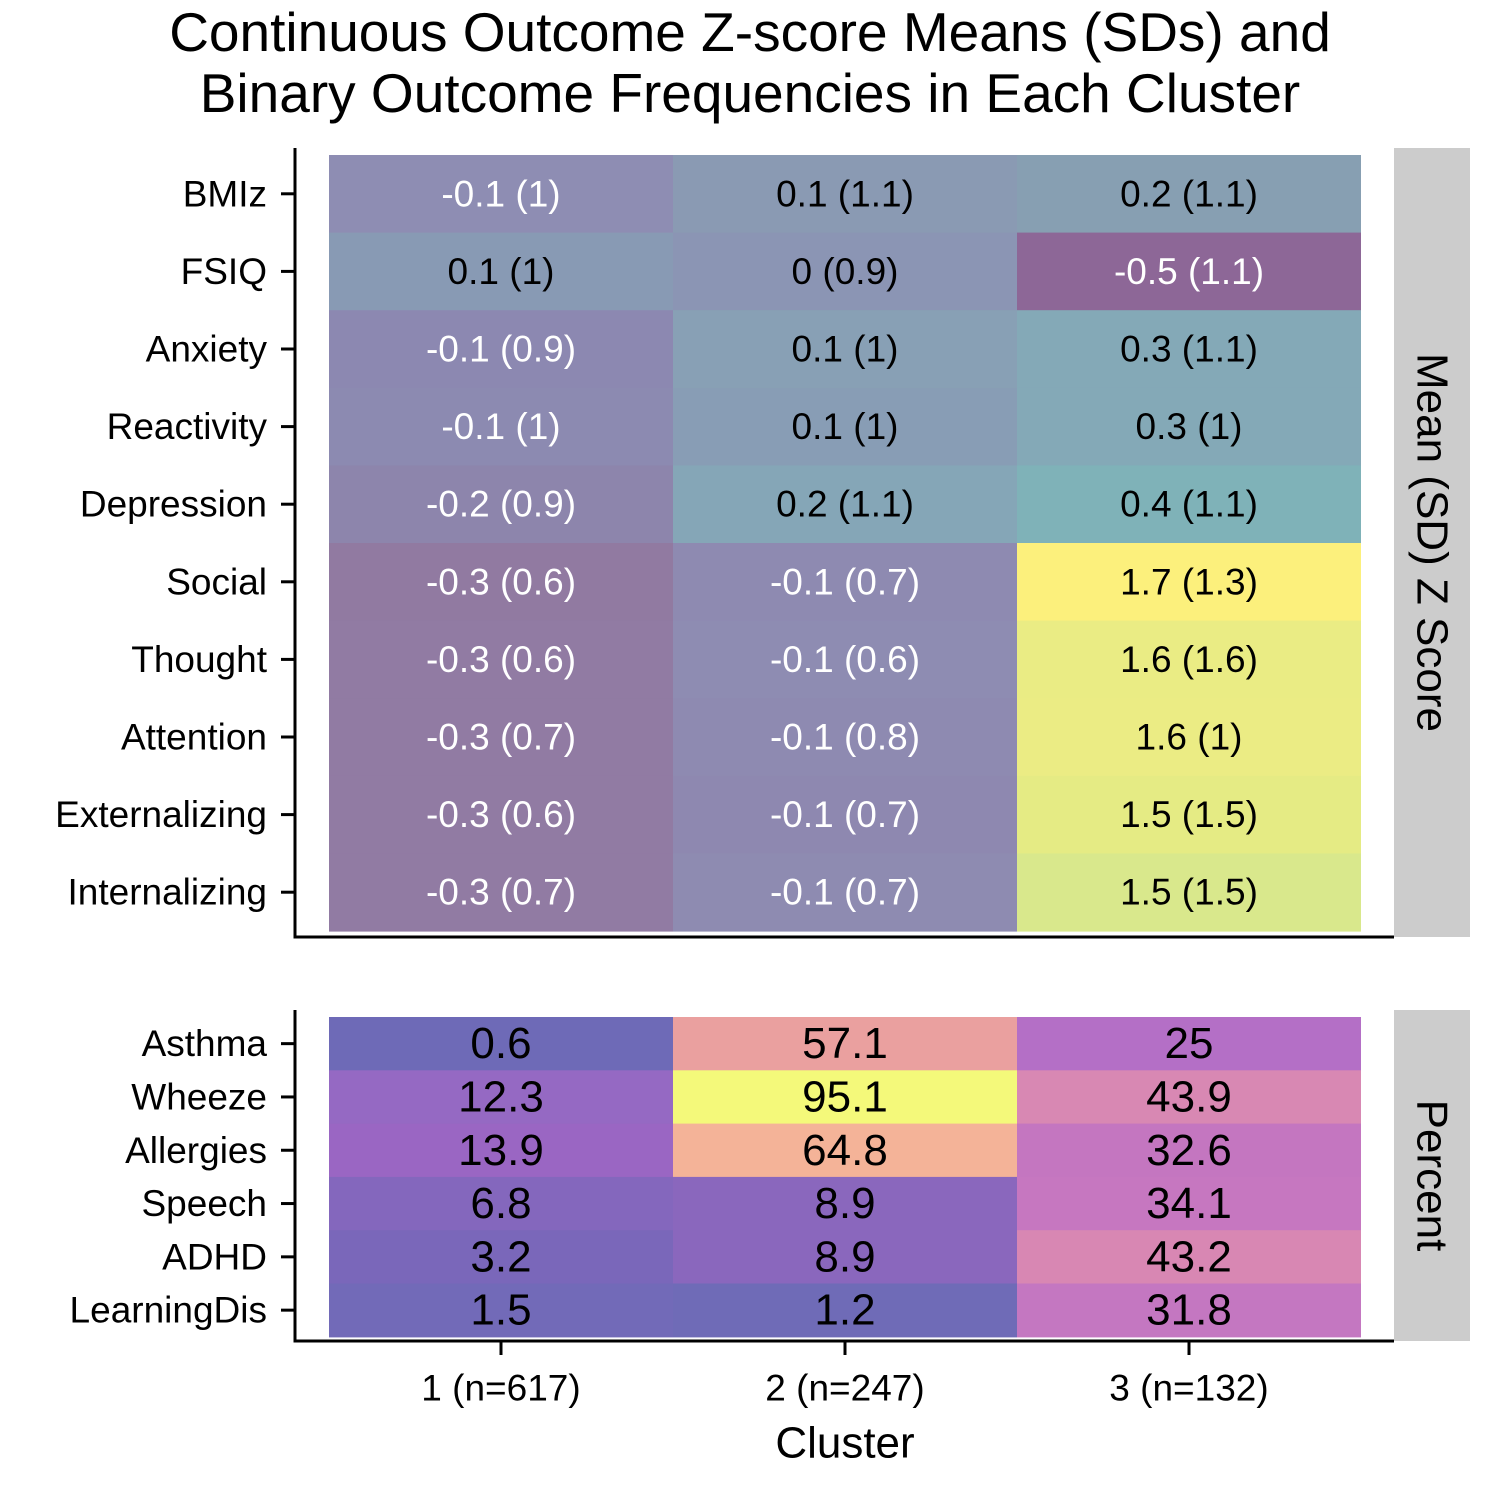 Image resolution: width=1500 pixels, height=1500 pixels. I want to click on panel-zscore-strip-label: Mean (SD) Z Score, so click(1432, 542).